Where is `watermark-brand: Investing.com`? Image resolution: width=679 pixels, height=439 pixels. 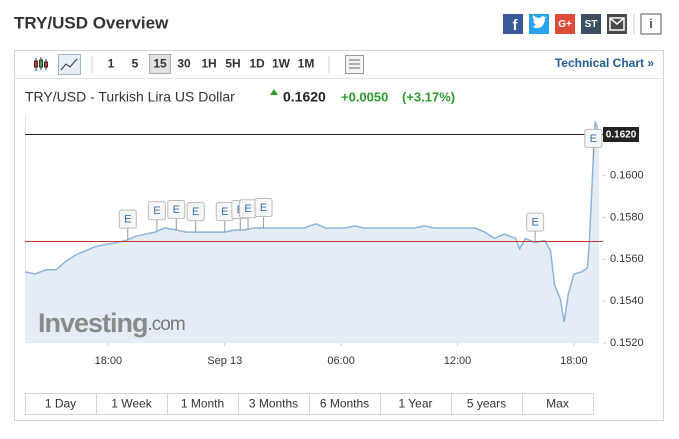 watermark-brand: Investing.com is located at coordinates (111, 323).